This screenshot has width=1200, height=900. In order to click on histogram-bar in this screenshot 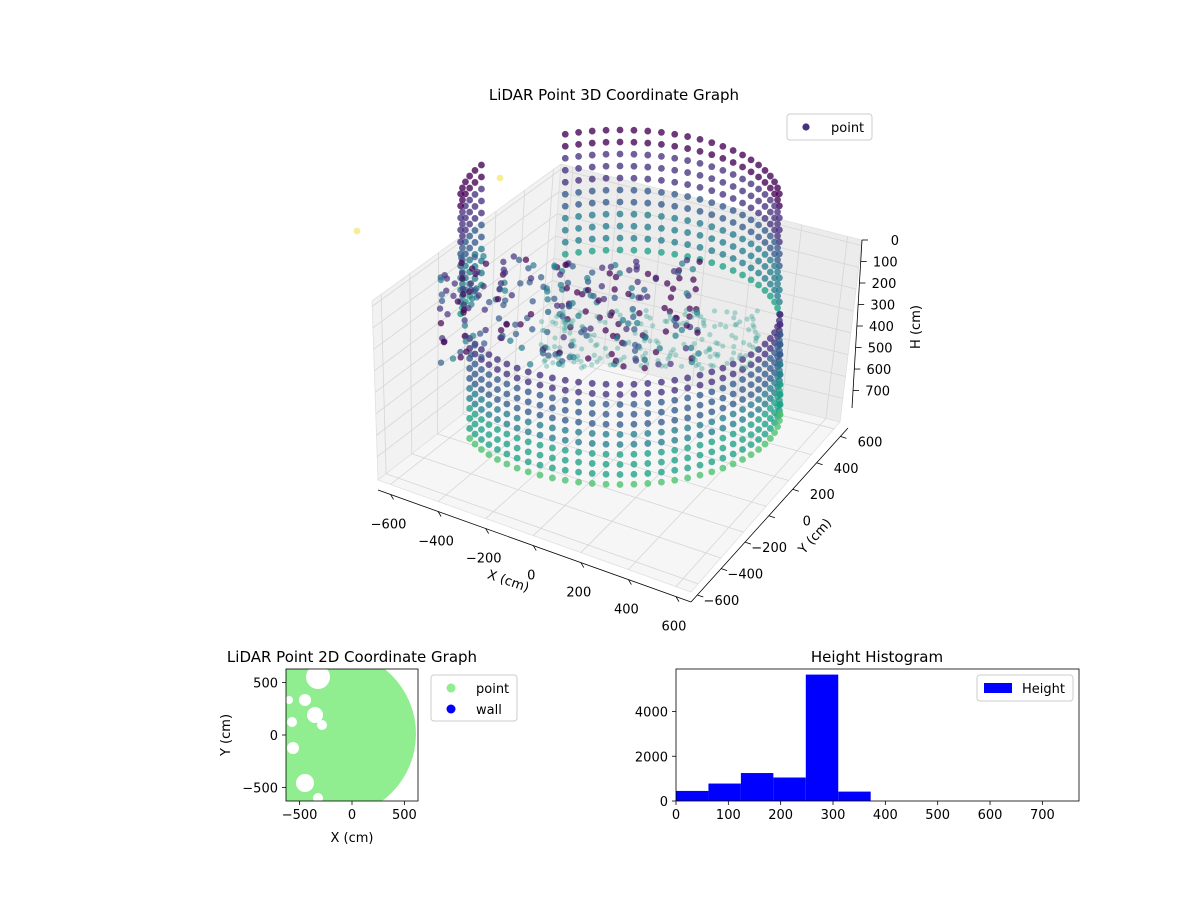, I will do `click(789, 789)`.